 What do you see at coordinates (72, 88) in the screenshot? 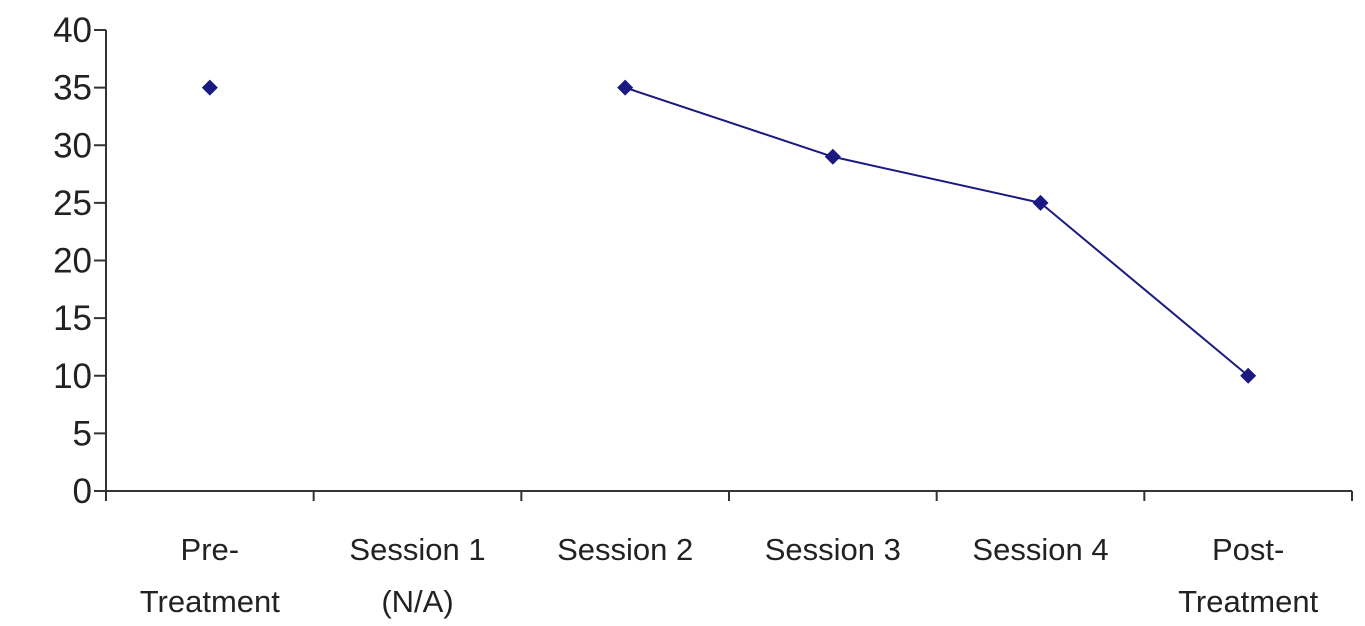
I see `y-tick-label: 35` at bounding box center [72, 88].